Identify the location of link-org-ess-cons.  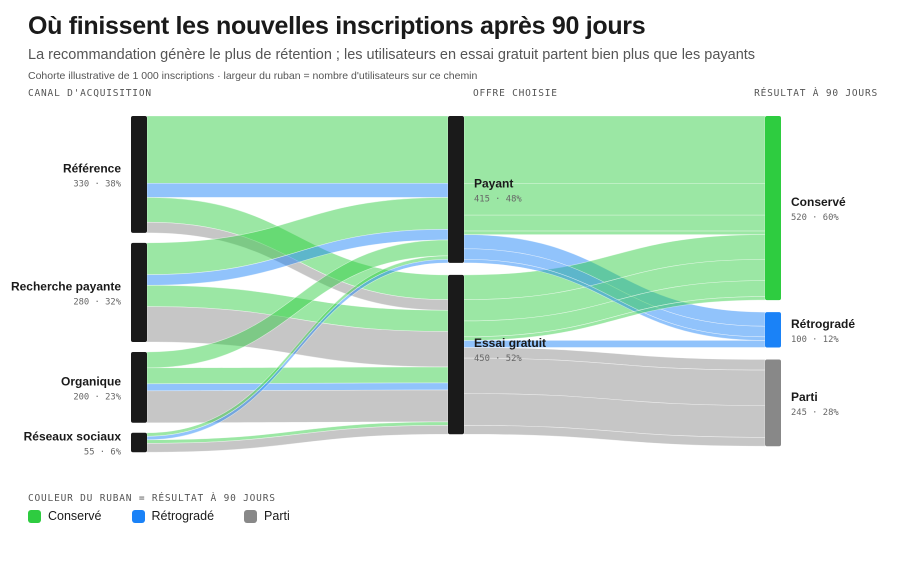
(297, 375).